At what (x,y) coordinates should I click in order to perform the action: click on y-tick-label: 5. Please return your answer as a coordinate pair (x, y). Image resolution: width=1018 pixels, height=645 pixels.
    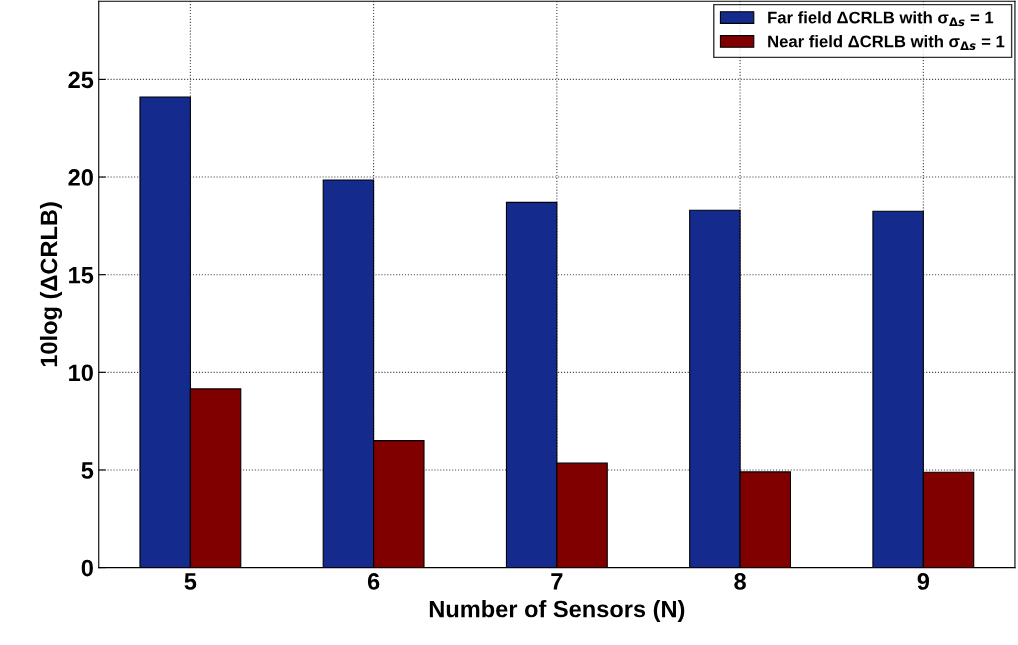
    Looking at the image, I should click on (87, 470).